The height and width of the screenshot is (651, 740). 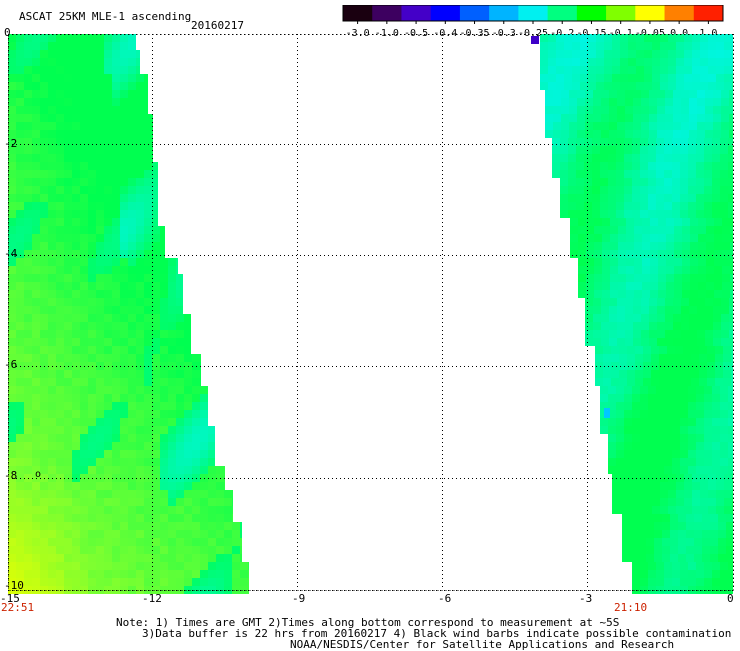 What do you see at coordinates (152, 598) in the screenshot?
I see `x-tick-label: -12` at bounding box center [152, 598].